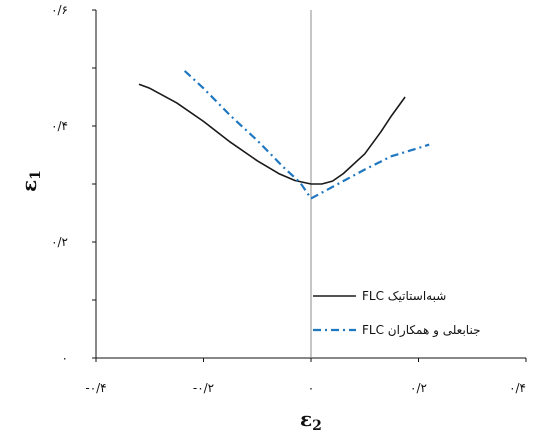  Describe the element at coordinates (203, 388) in the screenshot. I see `x-tick-label: -۰/۲` at that location.